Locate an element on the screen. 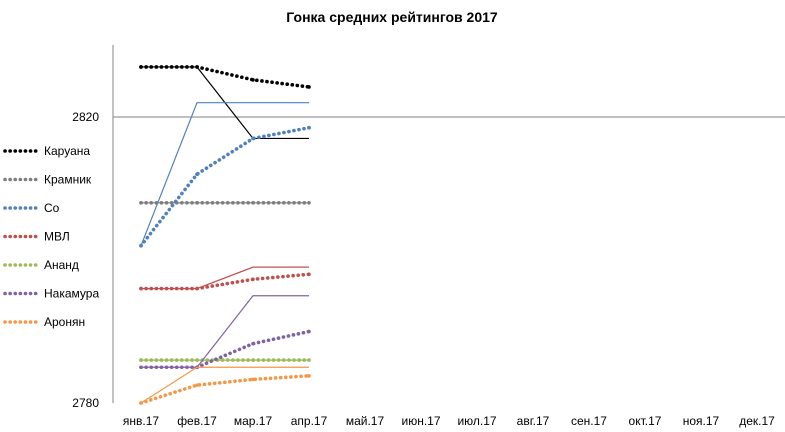 This screenshot has width=785, height=432. y-tick-label: 2780 is located at coordinates (85, 403).